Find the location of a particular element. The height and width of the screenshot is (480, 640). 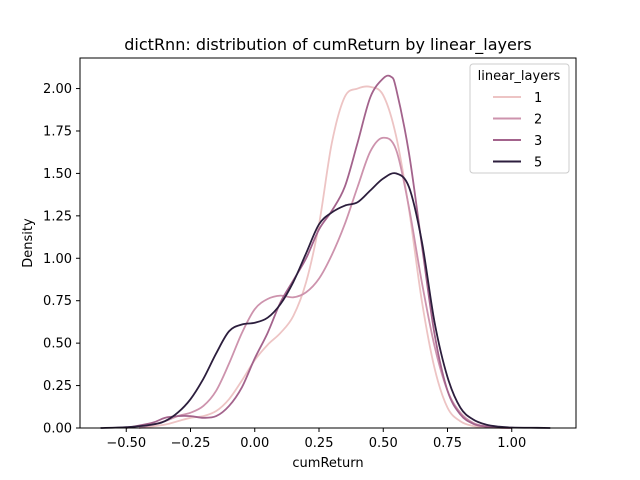

x-tick-label: 0.75 is located at coordinates (447, 443).